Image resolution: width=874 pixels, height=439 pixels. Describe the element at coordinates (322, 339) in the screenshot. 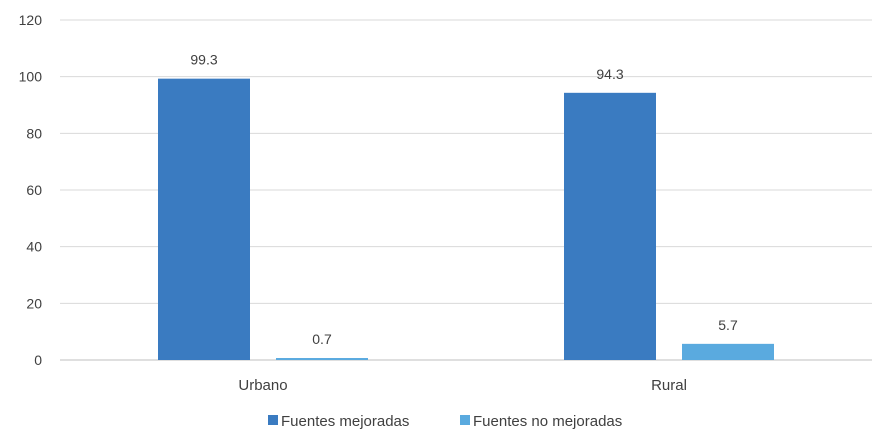

I see `data-label: 0.7` at that location.